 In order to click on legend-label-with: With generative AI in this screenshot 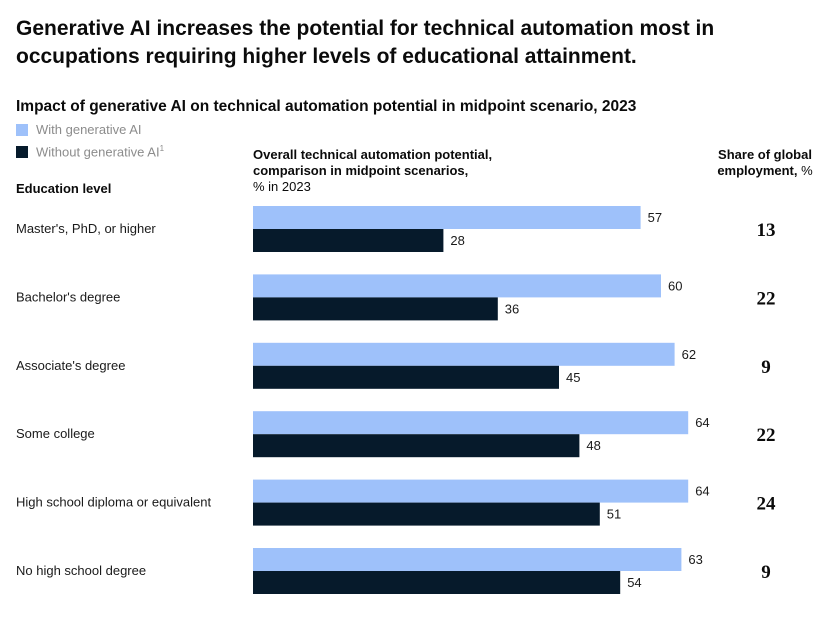, I will do `click(89, 129)`.